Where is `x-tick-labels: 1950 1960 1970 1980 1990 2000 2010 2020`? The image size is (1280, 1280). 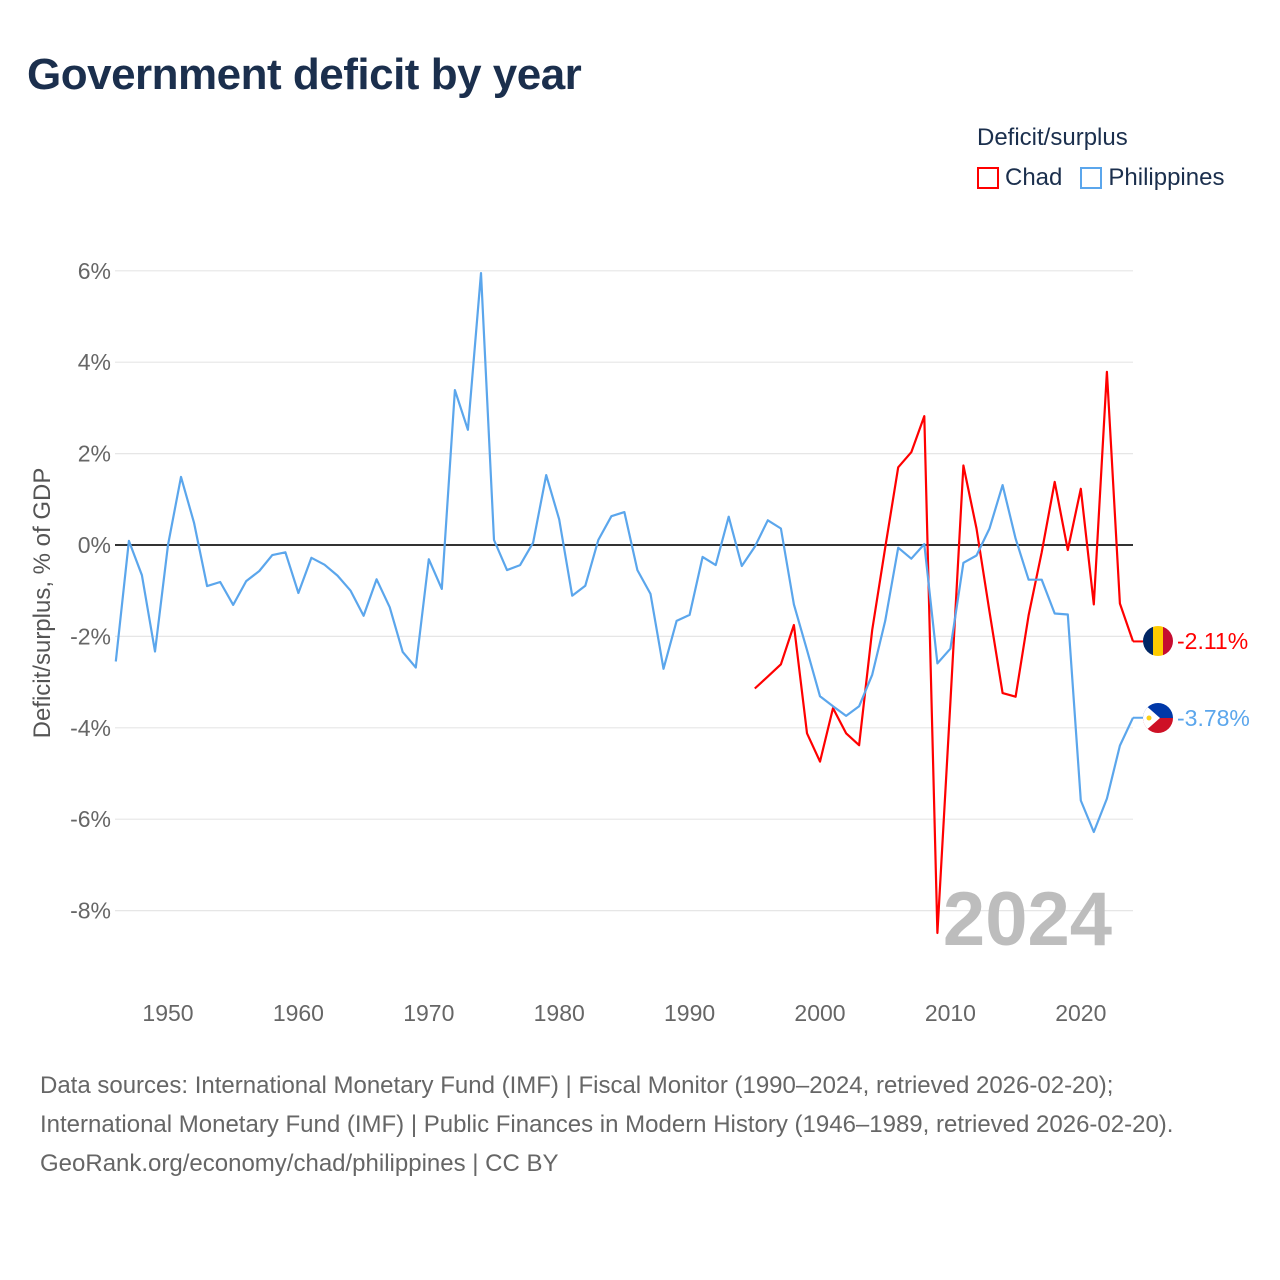 x-tick-labels: 1950 1960 1970 1980 1990 2000 2010 2020 is located at coordinates (624, 1013).